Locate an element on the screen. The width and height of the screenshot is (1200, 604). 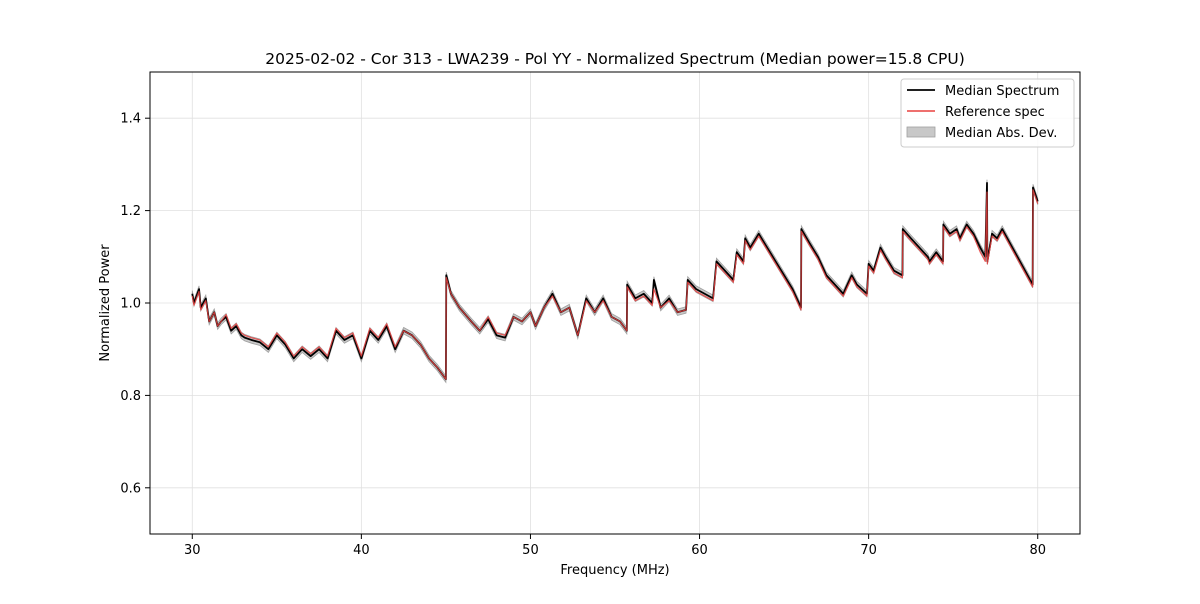
x-tick-label: 30 is located at coordinates (192, 550).